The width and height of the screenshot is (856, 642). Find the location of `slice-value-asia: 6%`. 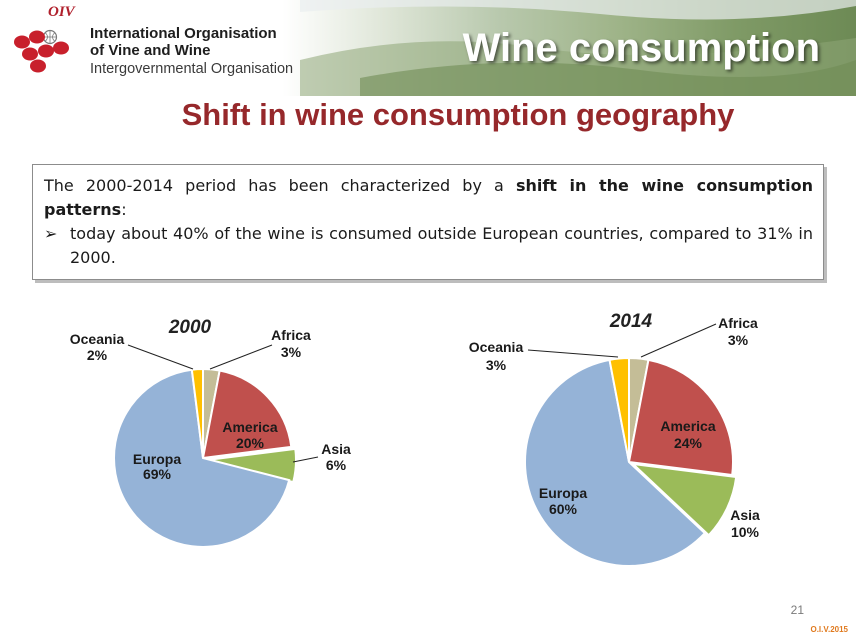

slice-value-asia: 6% is located at coordinates (336, 465).